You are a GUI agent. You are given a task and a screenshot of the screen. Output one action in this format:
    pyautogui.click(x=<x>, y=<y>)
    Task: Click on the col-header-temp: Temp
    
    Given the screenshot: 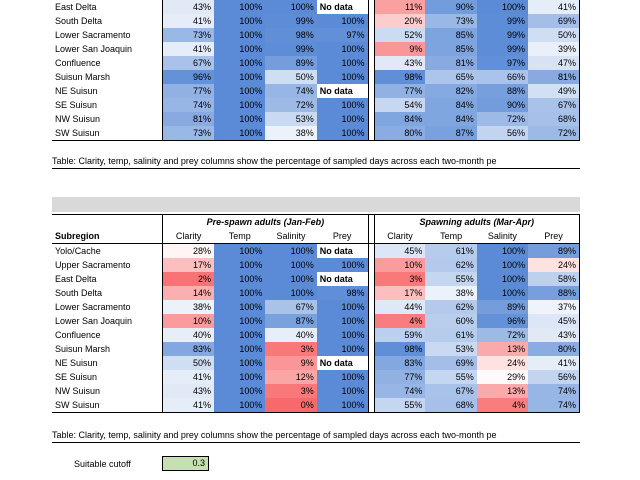 What is the action you would take?
    pyautogui.click(x=451, y=236)
    